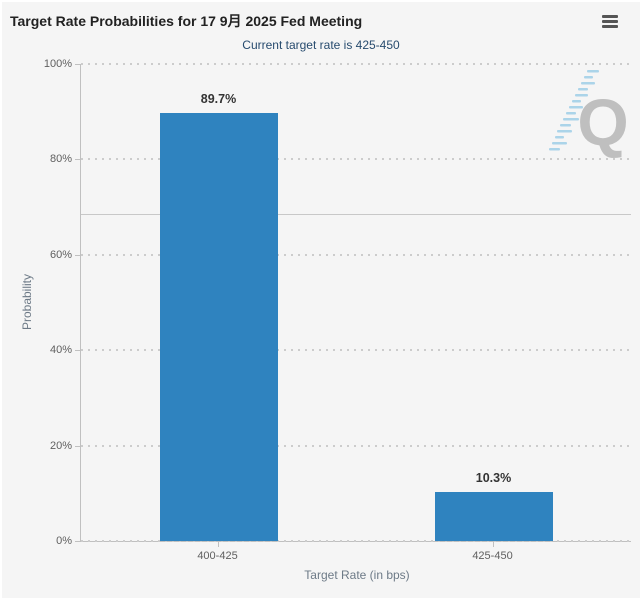  I want to click on x-category-label: 425-450, so click(492, 556).